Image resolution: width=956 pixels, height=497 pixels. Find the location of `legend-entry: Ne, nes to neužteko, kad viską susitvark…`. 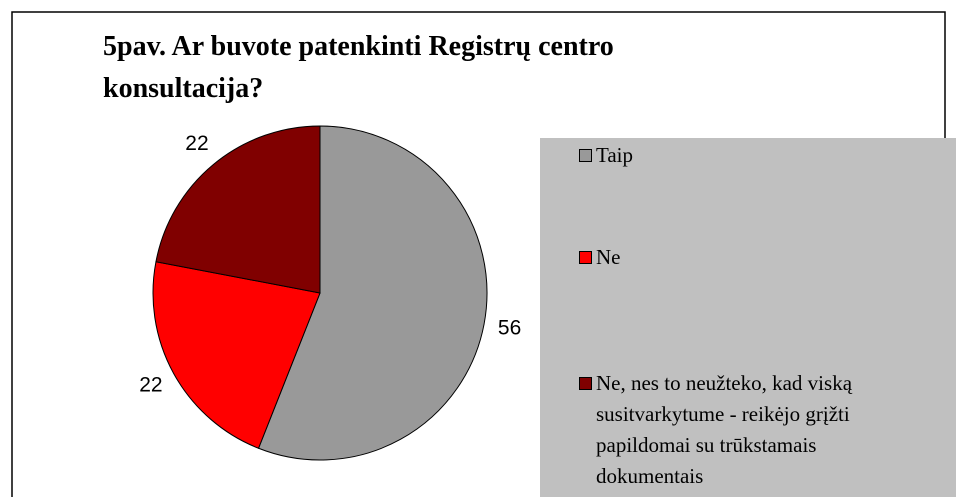

legend-entry: Ne, nes to neužteko, kad viską susitvark… is located at coordinates (749, 430).